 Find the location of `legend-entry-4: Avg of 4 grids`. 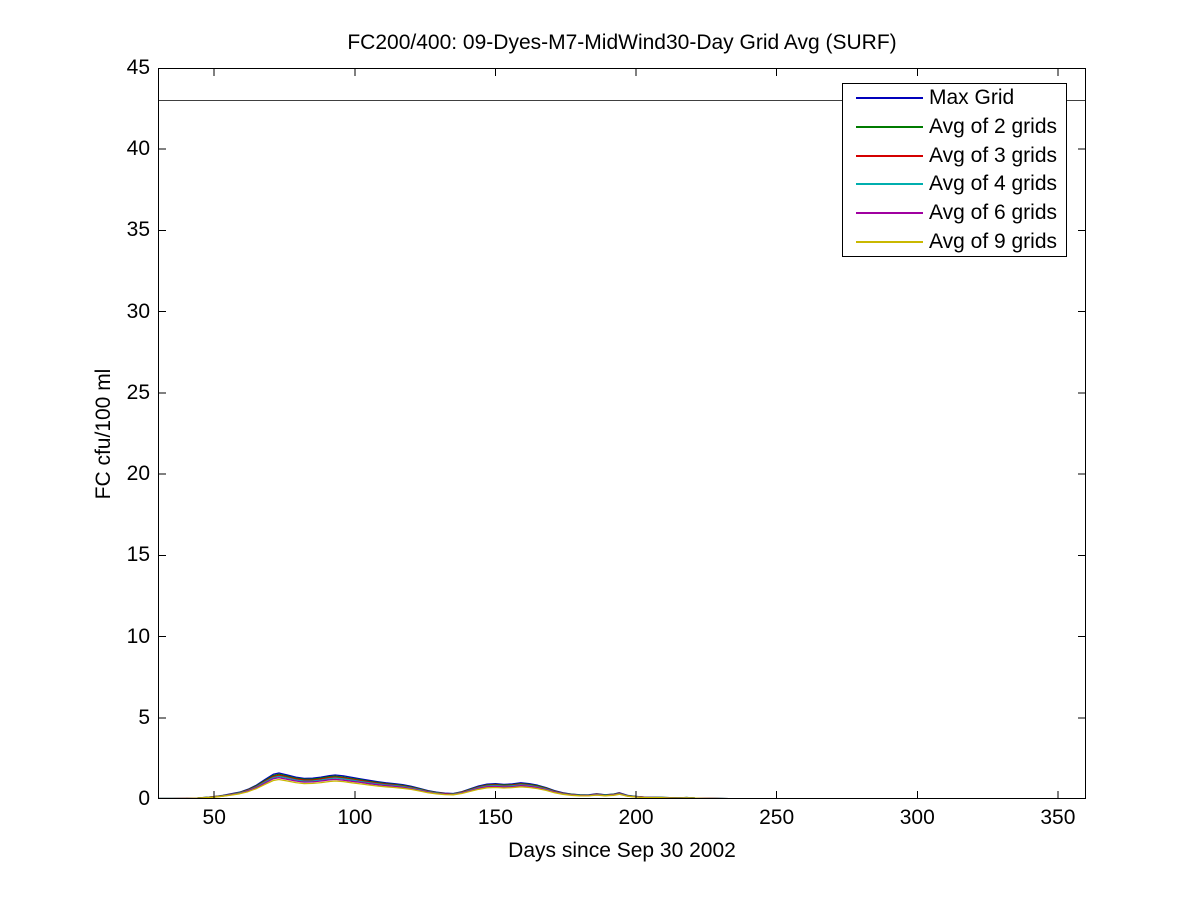

legend-entry-4: Avg of 4 grids is located at coordinates (954, 184).